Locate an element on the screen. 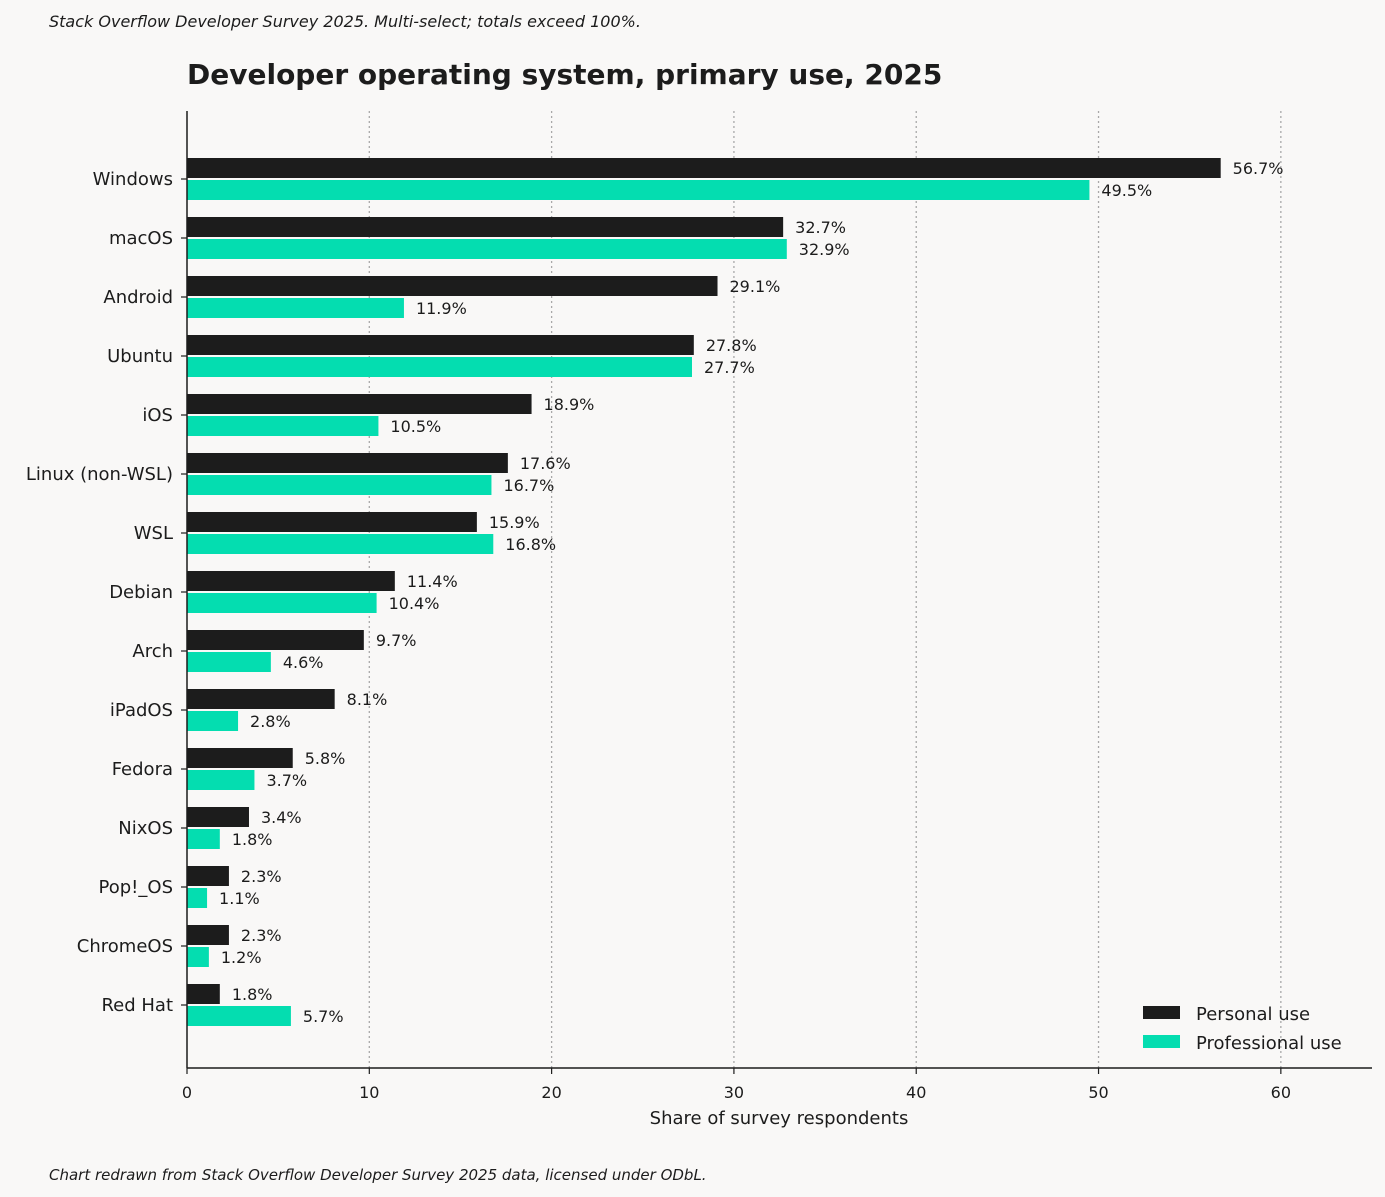 The image size is (1385, 1197). x-tick-label: 40 is located at coordinates (916, 1092).